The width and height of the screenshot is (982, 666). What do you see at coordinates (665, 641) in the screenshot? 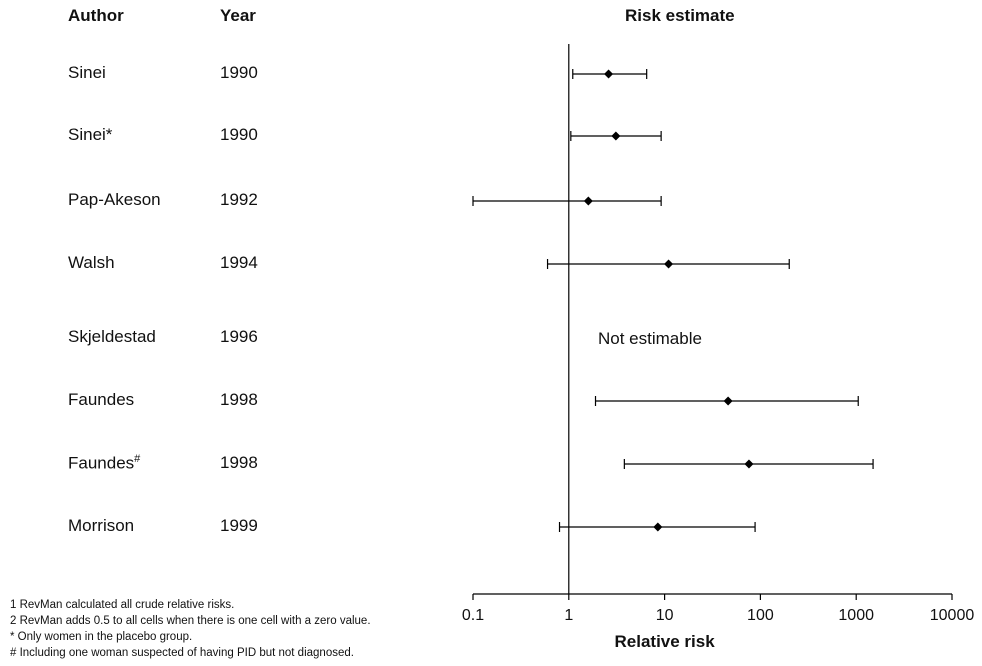
I see `x-axis-label: Relative risk` at bounding box center [665, 641].